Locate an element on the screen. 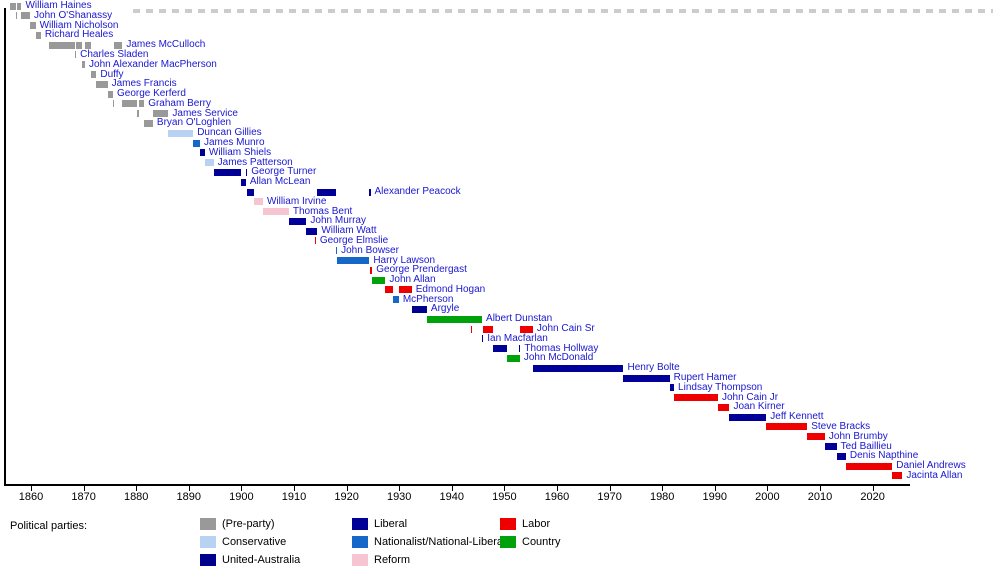  premier-name-label: Denis Napthine is located at coordinates (884, 456).